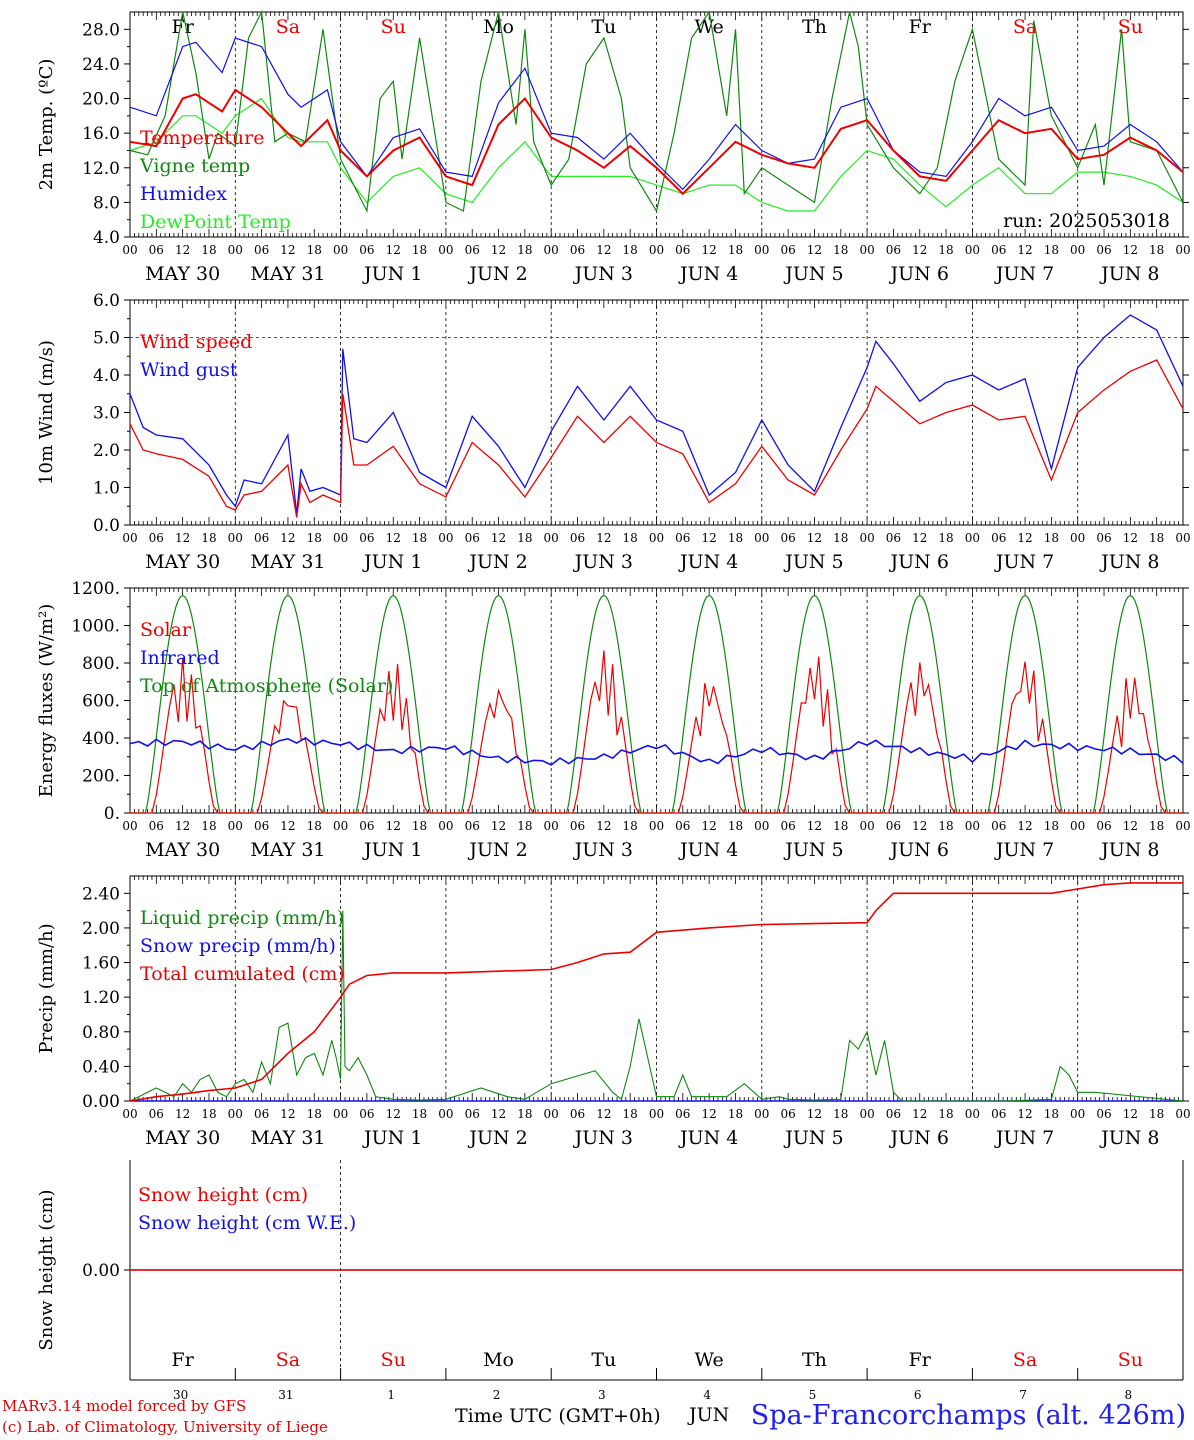 Image resolution: width=1194 pixels, height=1440 pixels. Describe the element at coordinates (1025, 1360) in the screenshot. I see `snow-day-abbrev: Sa` at that location.